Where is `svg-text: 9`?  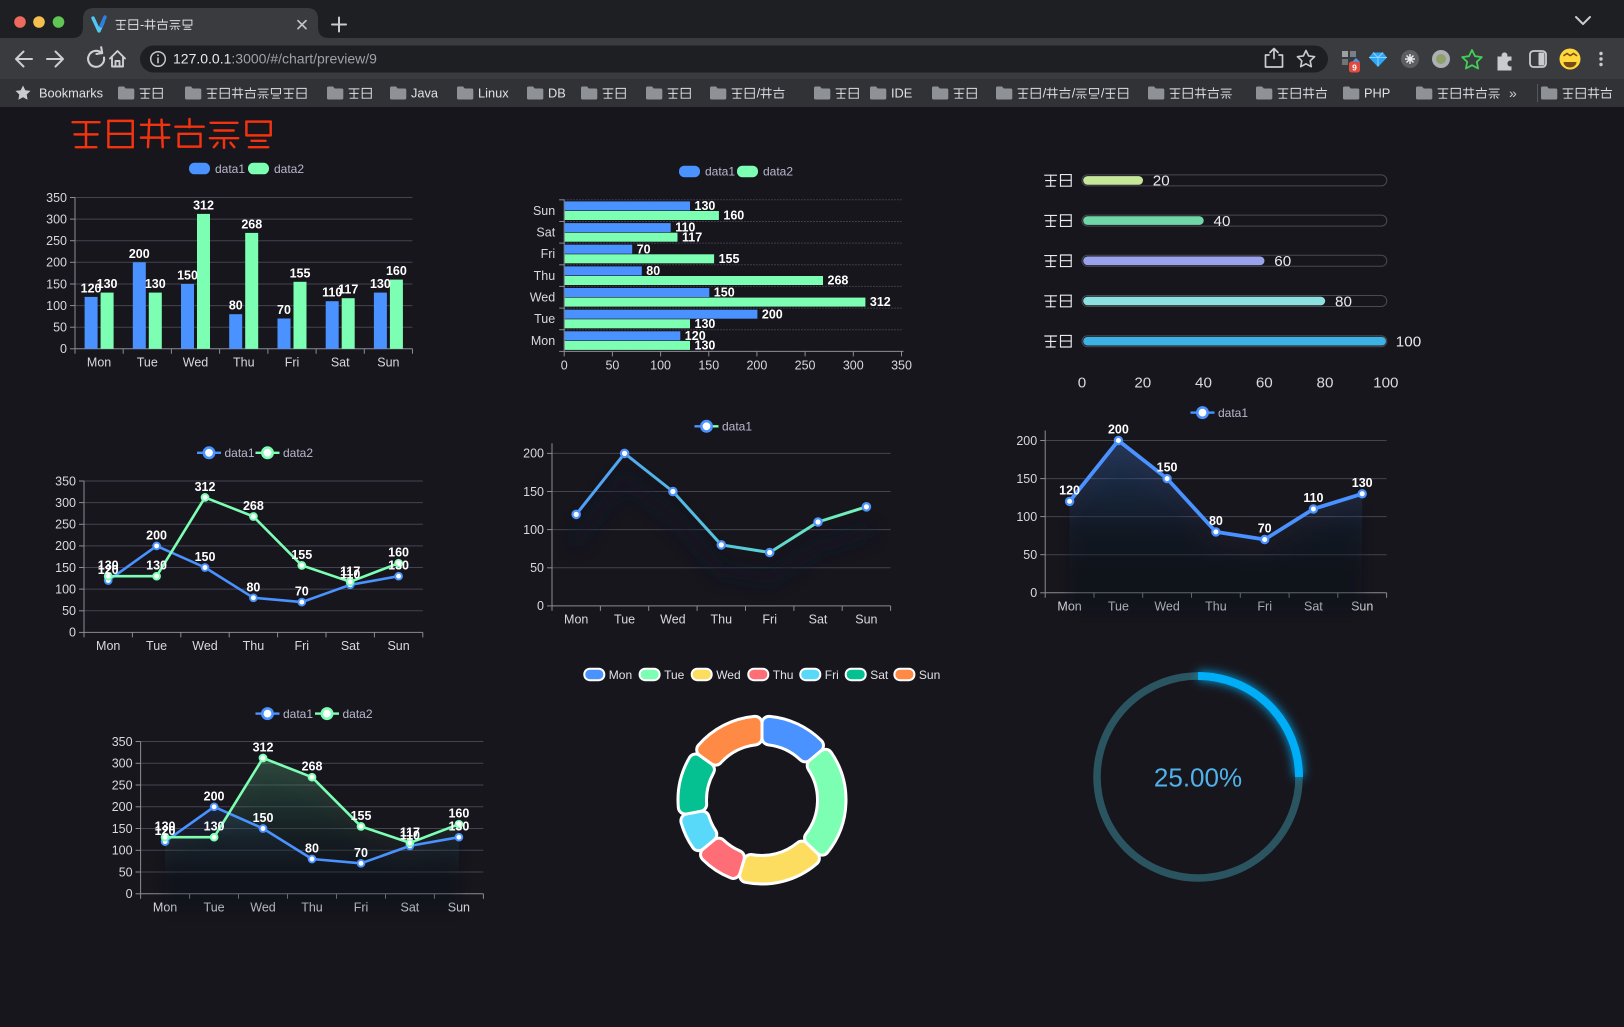 svg-text: 9 is located at coordinates (1354, 68).